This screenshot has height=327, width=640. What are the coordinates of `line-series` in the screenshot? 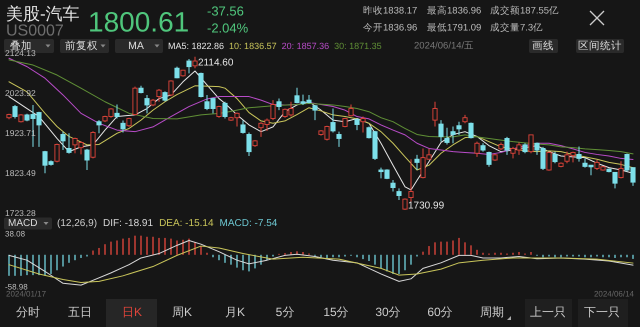 It's located at (321, 265).